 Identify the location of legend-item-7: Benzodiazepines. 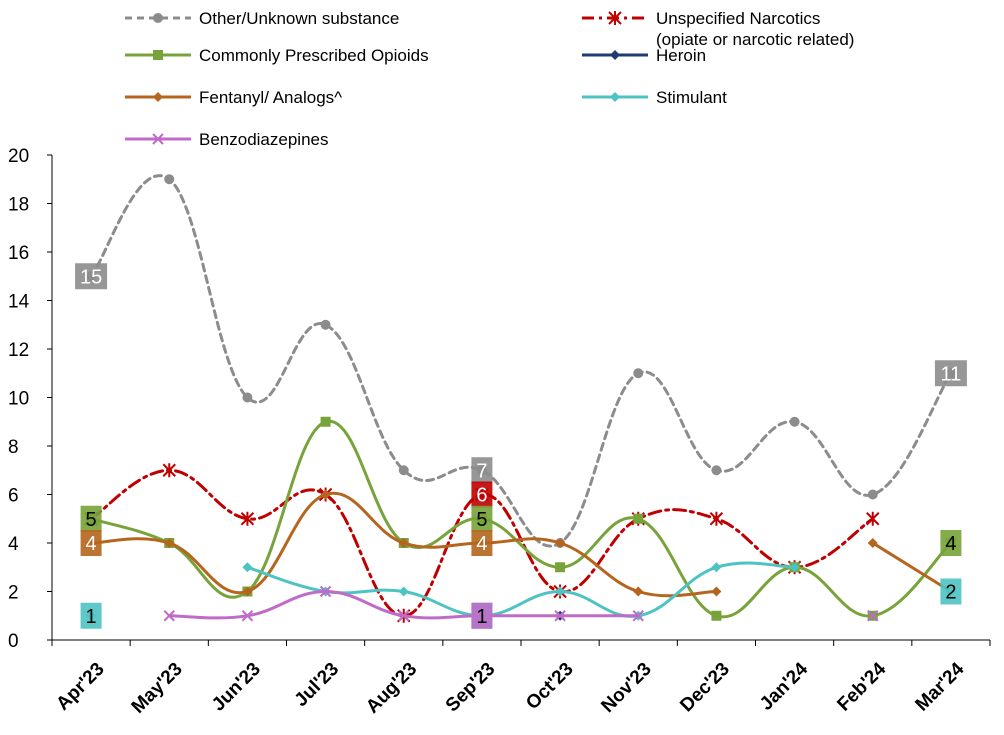
(226, 139).